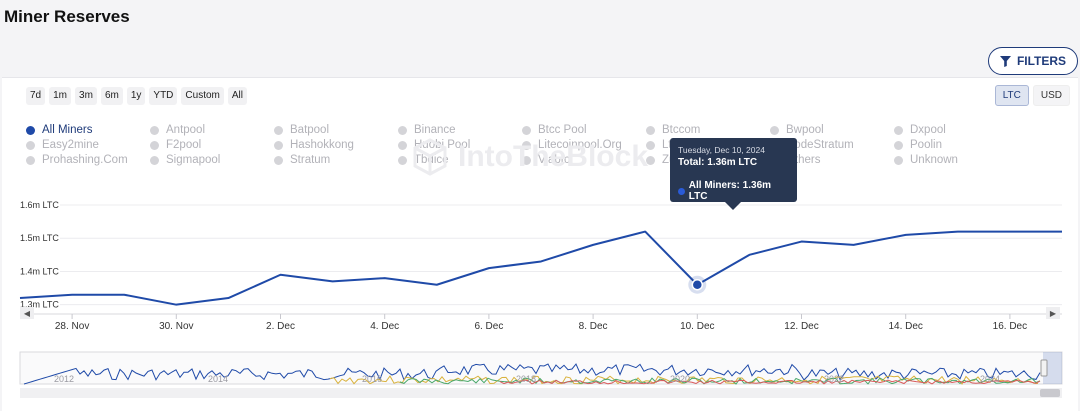 The width and height of the screenshot is (1080, 411). Describe the element at coordinates (1011, 95) in the screenshot. I see `unit-ltc-button: LTC` at that location.